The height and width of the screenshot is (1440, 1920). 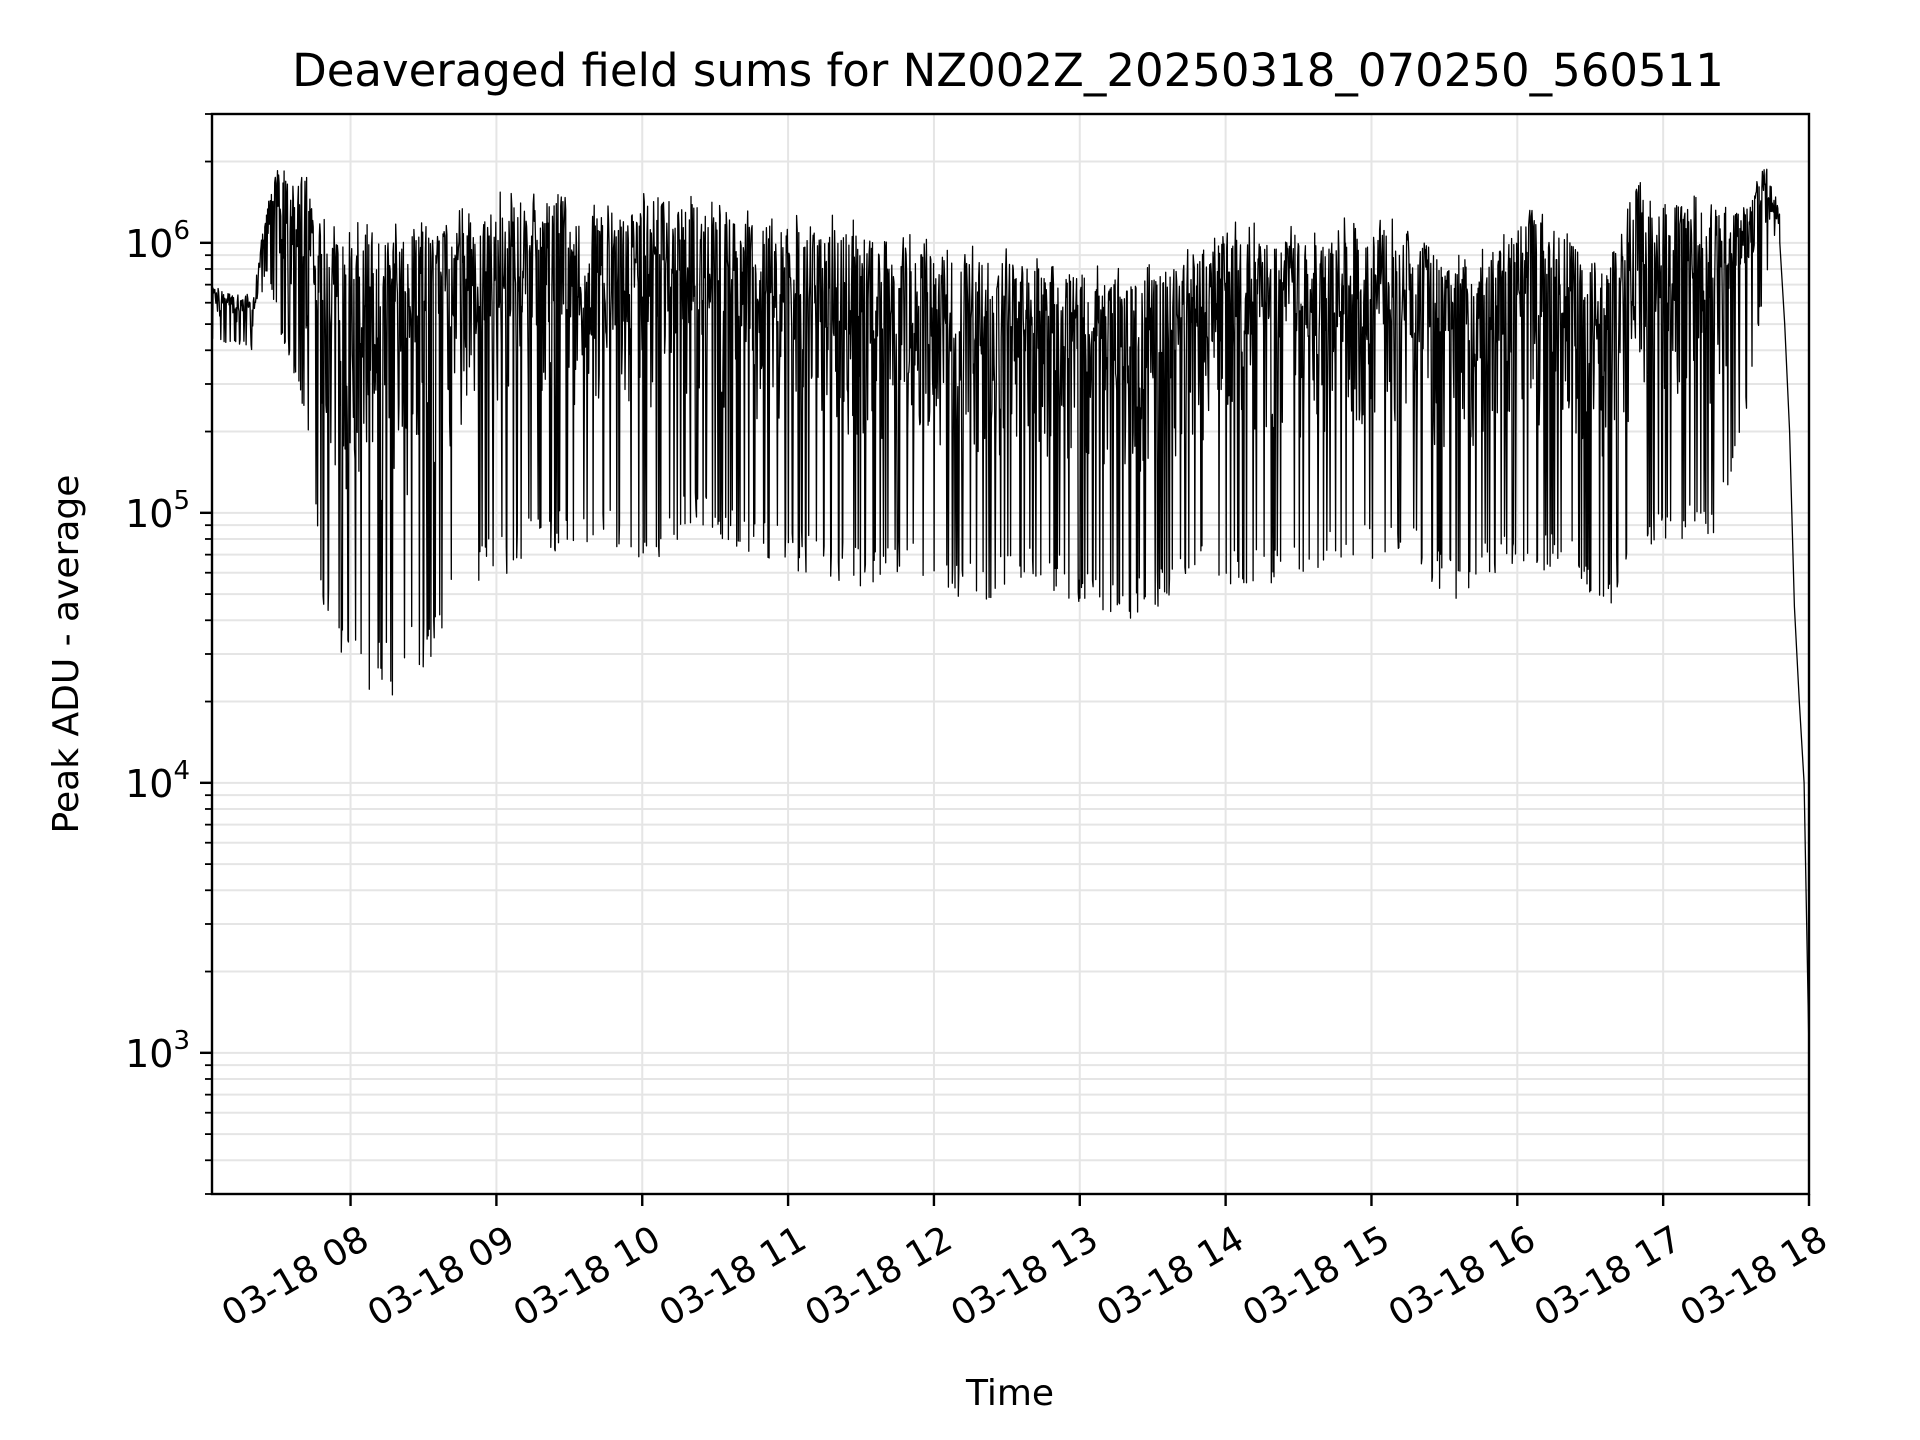 I want to click on y-tick-label: 10⁴, so click(x=157, y=781).